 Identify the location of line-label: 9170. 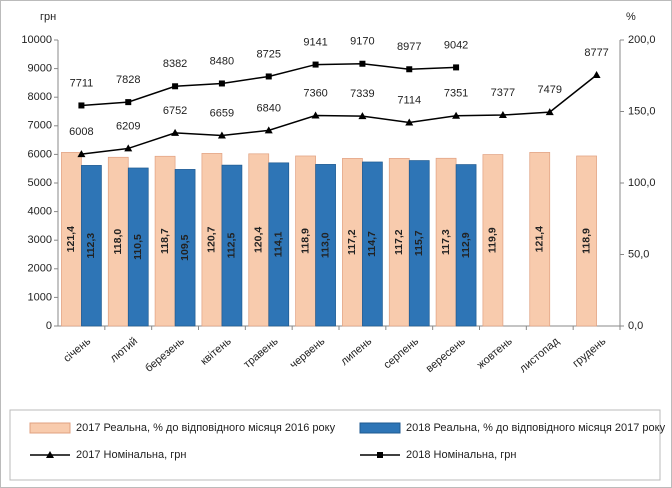
(362, 42).